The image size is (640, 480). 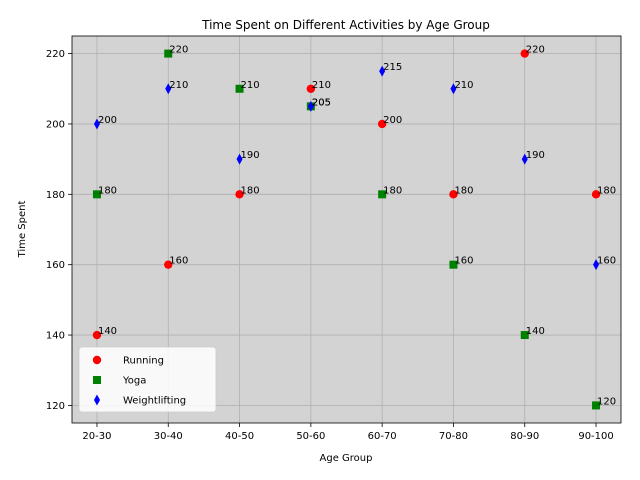 I want to click on legend-label-yoga: Yoga, so click(x=134, y=381).